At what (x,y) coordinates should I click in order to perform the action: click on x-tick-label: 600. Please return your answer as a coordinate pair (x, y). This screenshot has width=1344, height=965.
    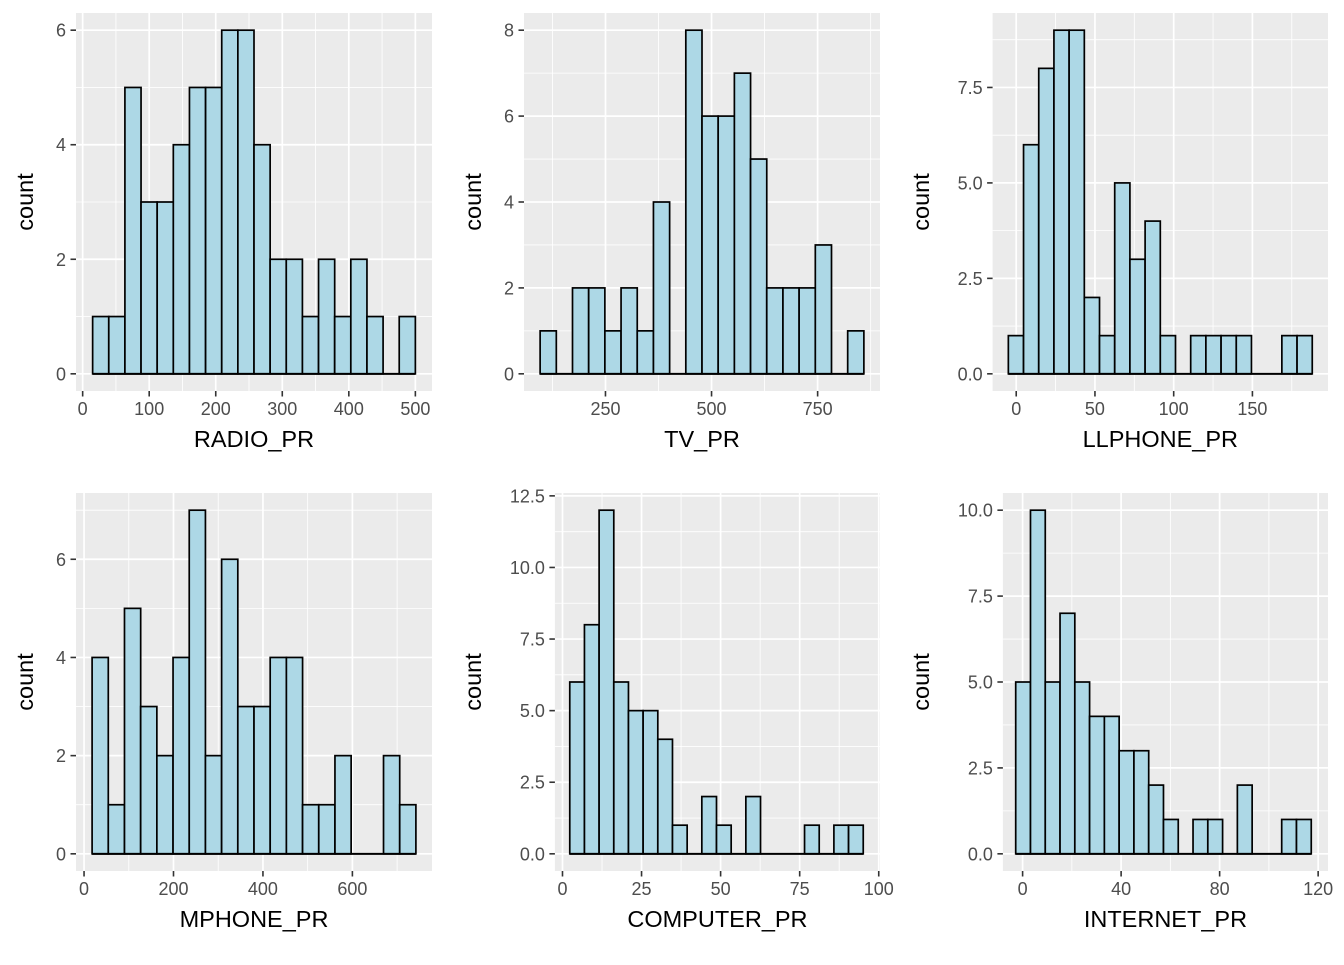
    Looking at the image, I should click on (352, 889).